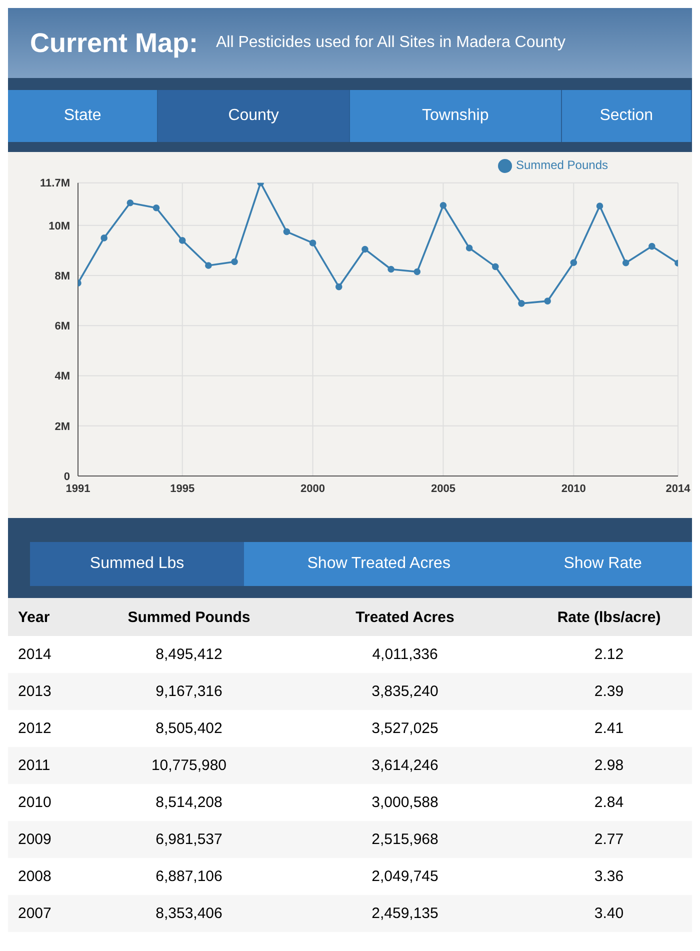 The height and width of the screenshot is (951, 700). What do you see at coordinates (182, 488) in the screenshot?
I see `x-tick-label: 1995` at bounding box center [182, 488].